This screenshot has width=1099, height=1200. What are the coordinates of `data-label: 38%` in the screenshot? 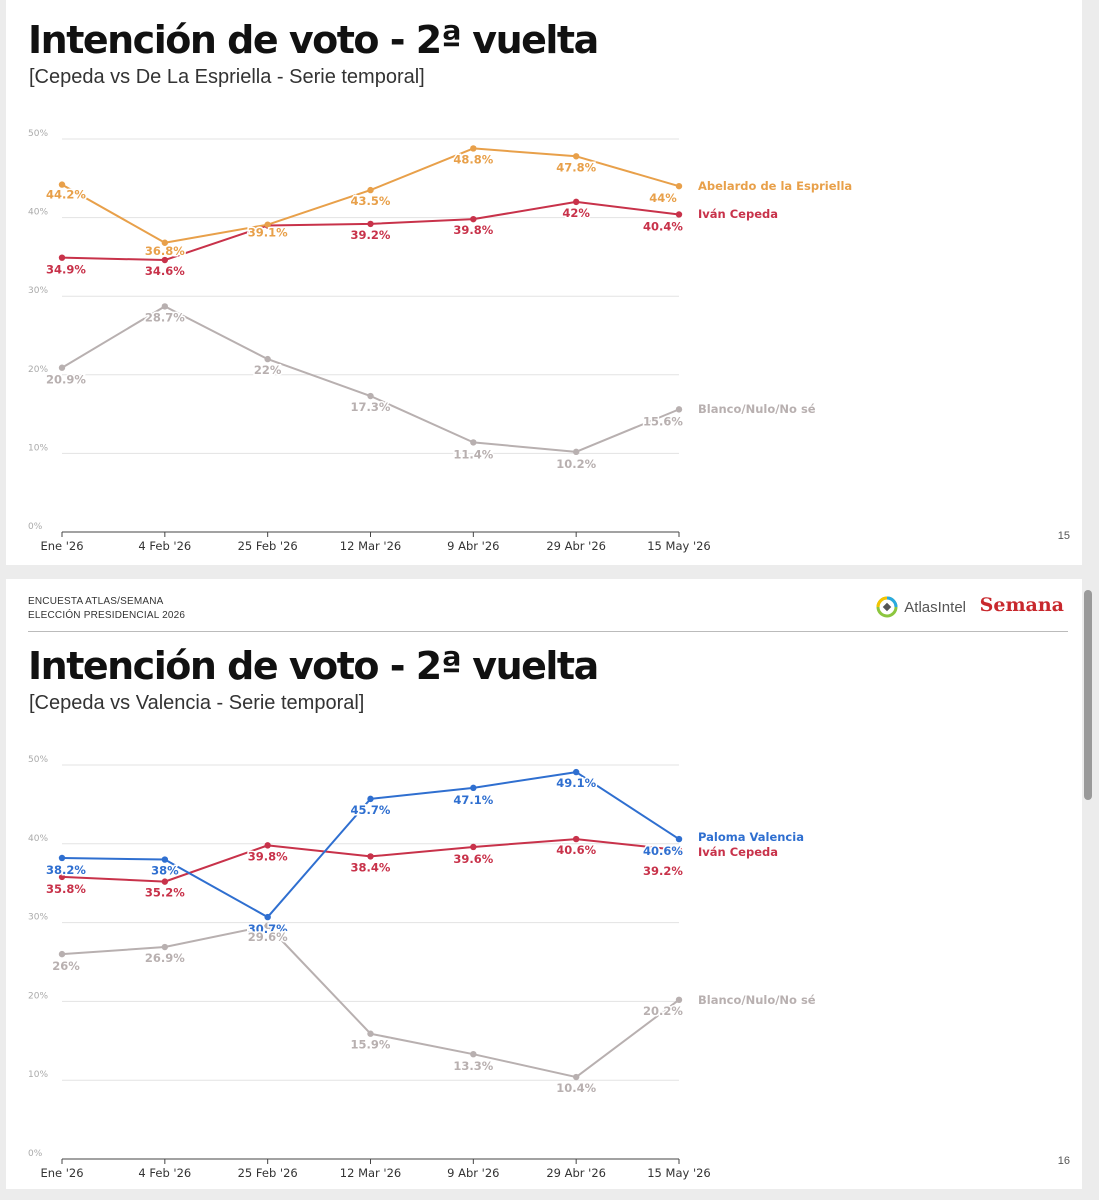 It's located at (165, 871).